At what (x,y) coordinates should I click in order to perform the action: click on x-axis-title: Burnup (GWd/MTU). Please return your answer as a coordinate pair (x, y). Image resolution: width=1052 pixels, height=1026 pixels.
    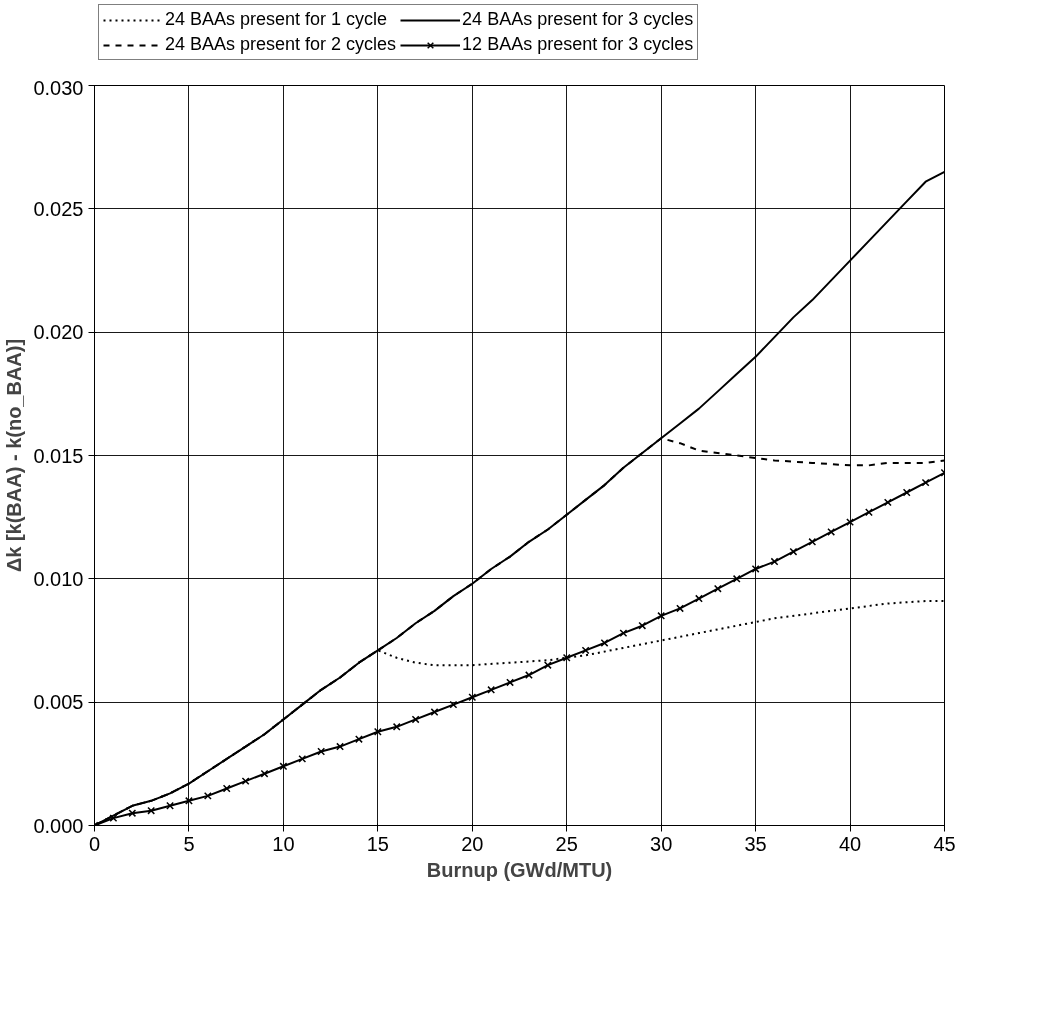
    Looking at the image, I should click on (519, 869).